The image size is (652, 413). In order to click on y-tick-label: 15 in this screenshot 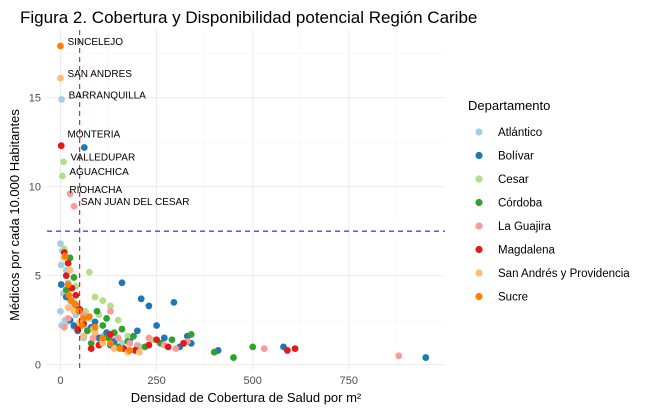, I will do `click(35, 99)`.